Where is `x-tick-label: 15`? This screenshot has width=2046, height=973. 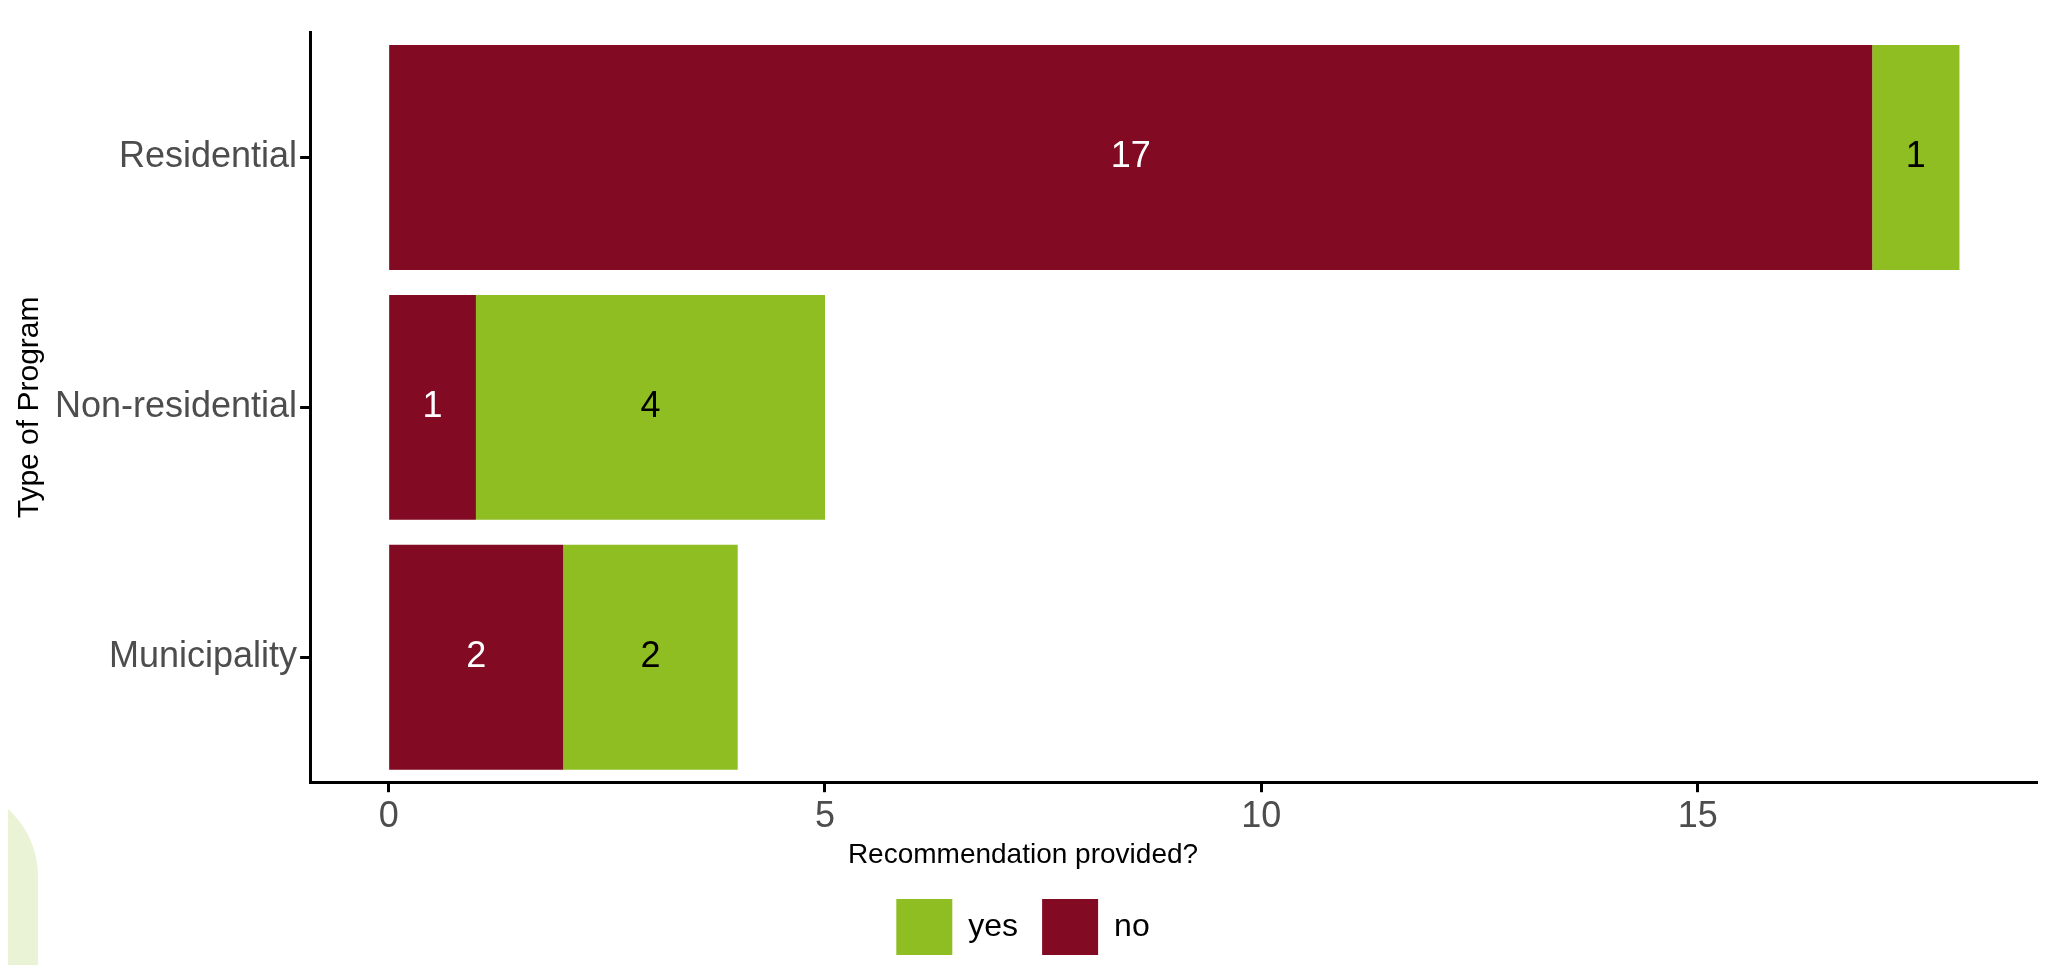
x-tick-label: 15 is located at coordinates (1697, 814).